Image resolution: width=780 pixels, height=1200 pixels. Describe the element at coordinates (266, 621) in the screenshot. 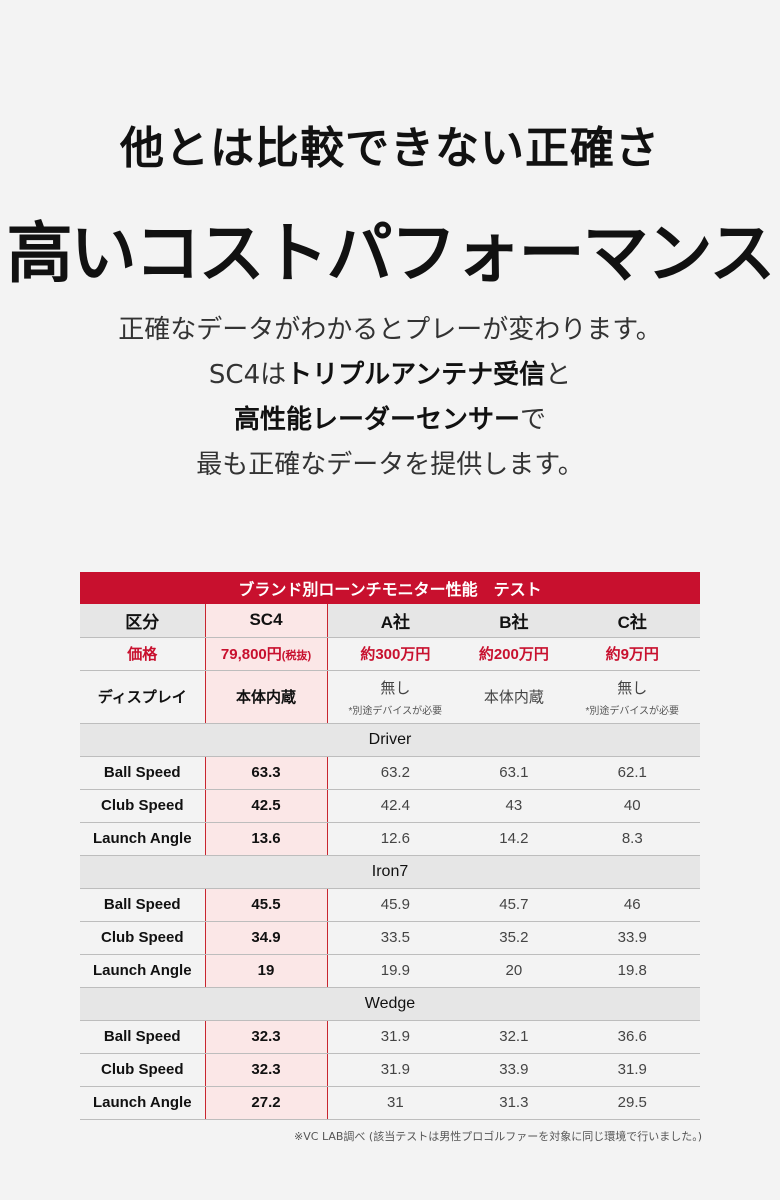

I see `col-header-sc4: SC4` at that location.